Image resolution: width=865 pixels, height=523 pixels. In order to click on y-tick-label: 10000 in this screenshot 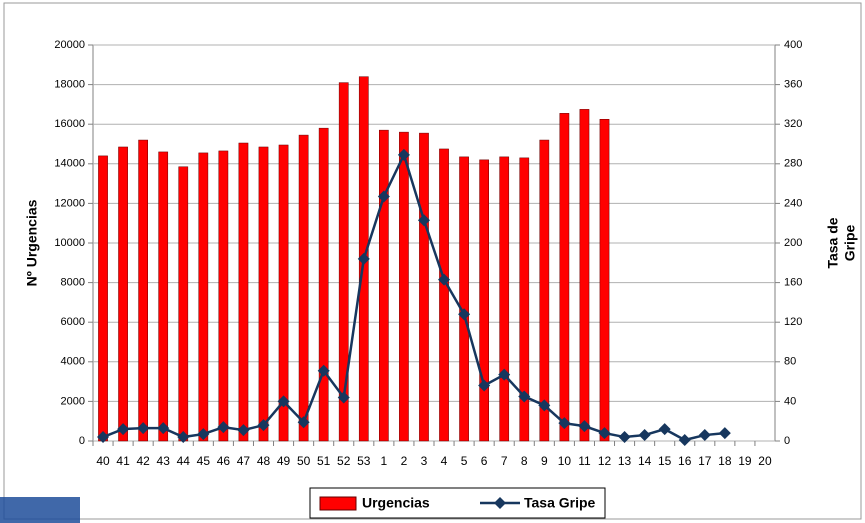, I will do `click(69, 243)`.